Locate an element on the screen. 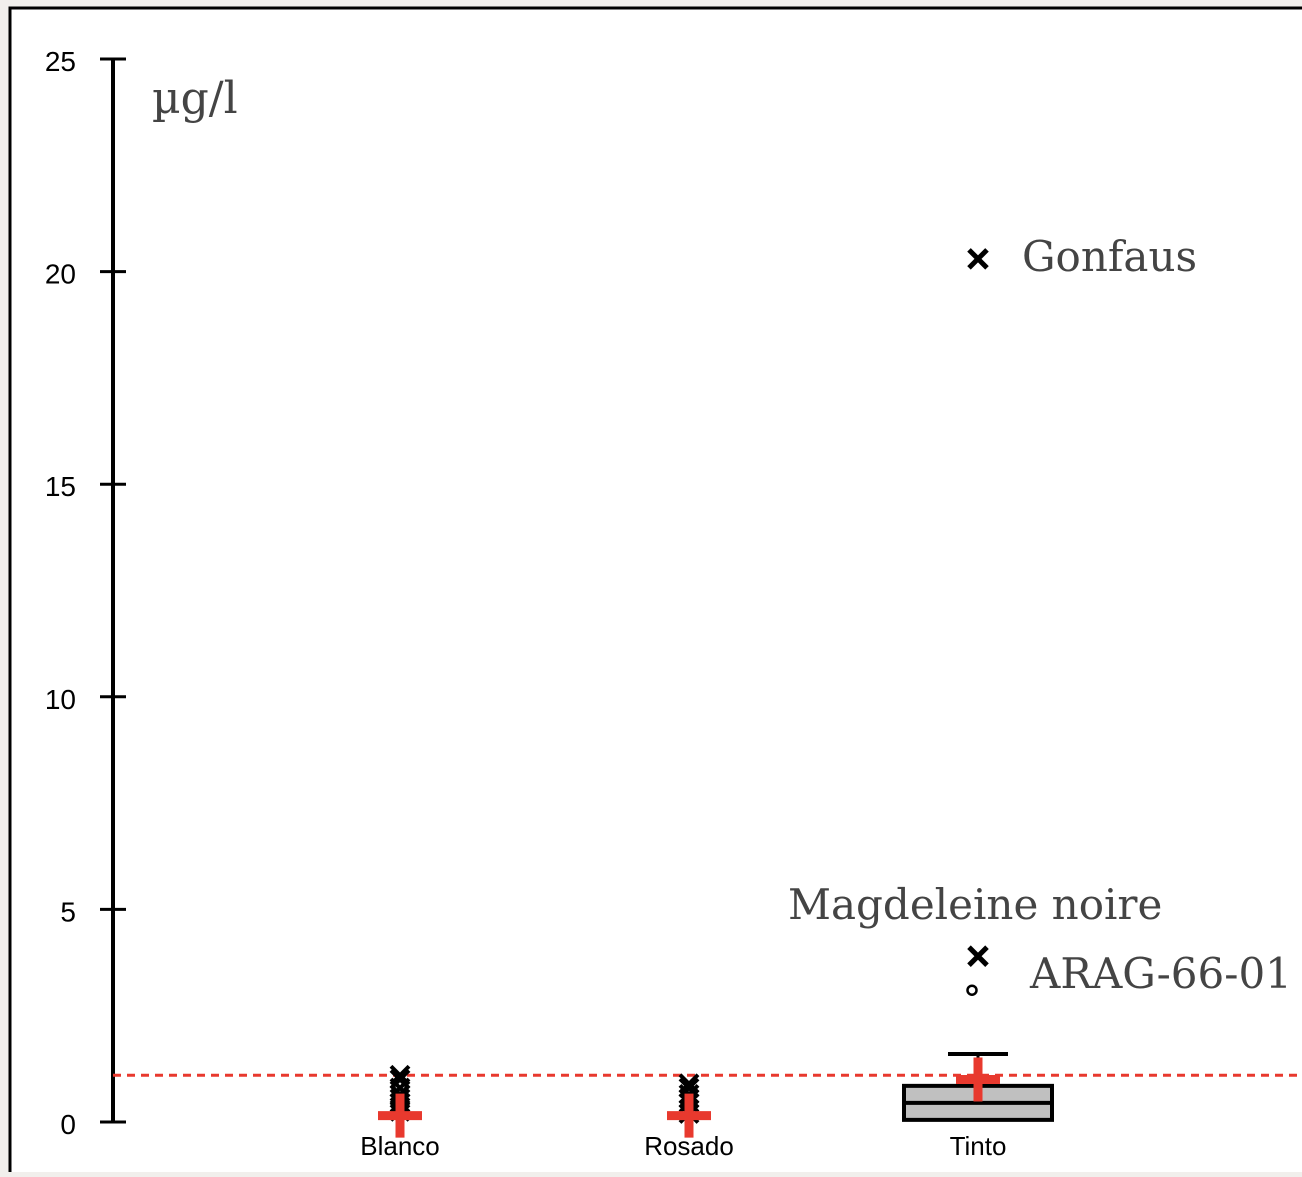 This screenshot has height=1177, width=1302. tinto-outlier-0-label: Gonfaus is located at coordinates (1109, 256).